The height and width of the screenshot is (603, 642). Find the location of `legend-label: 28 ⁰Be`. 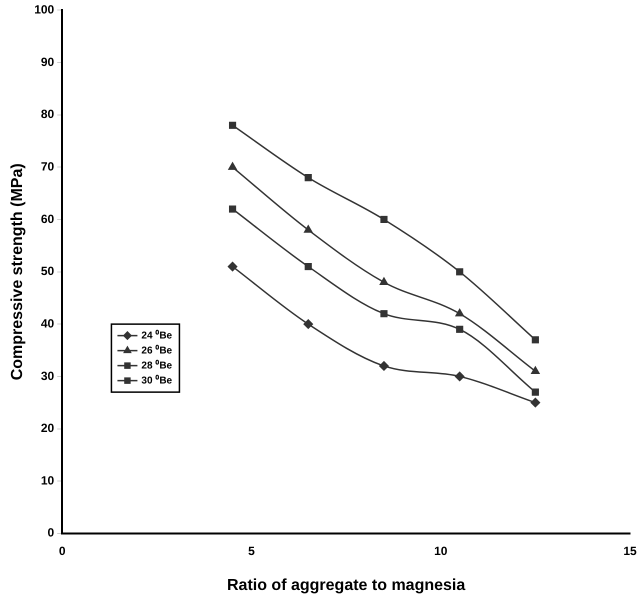

legend-label: 28 ⁰Be is located at coordinates (157, 365).